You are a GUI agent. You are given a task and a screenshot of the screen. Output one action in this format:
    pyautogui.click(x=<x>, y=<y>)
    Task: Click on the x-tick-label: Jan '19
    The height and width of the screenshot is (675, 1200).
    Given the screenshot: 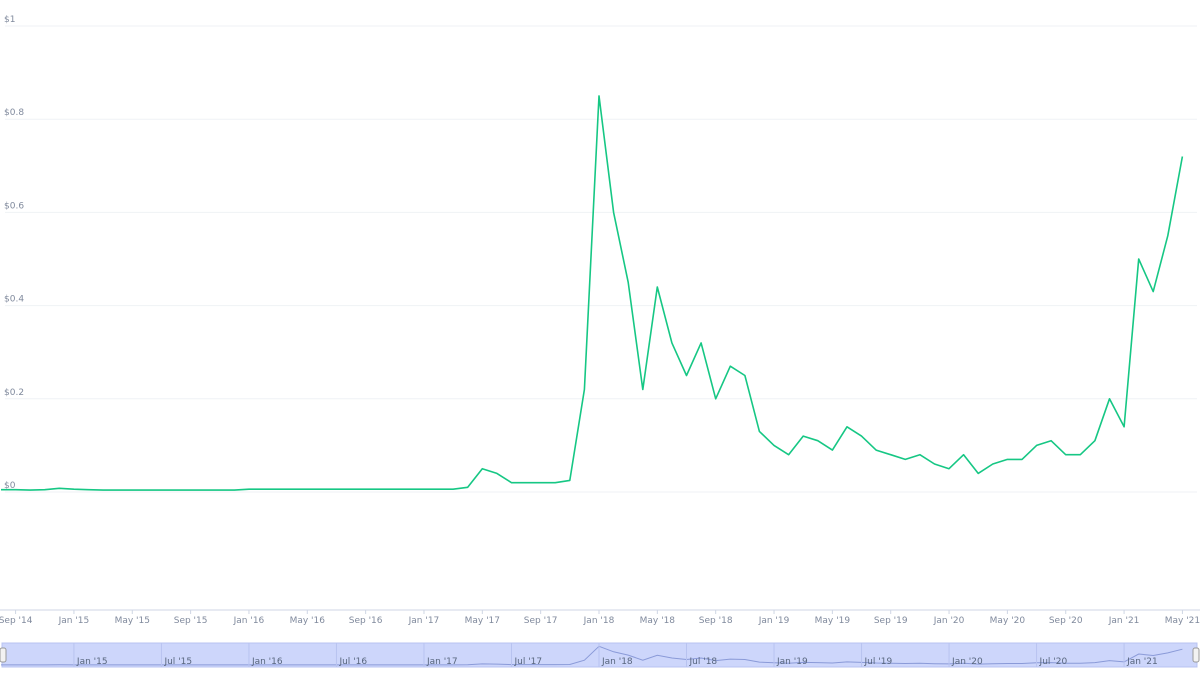 What is the action you would take?
    pyautogui.click(x=774, y=621)
    